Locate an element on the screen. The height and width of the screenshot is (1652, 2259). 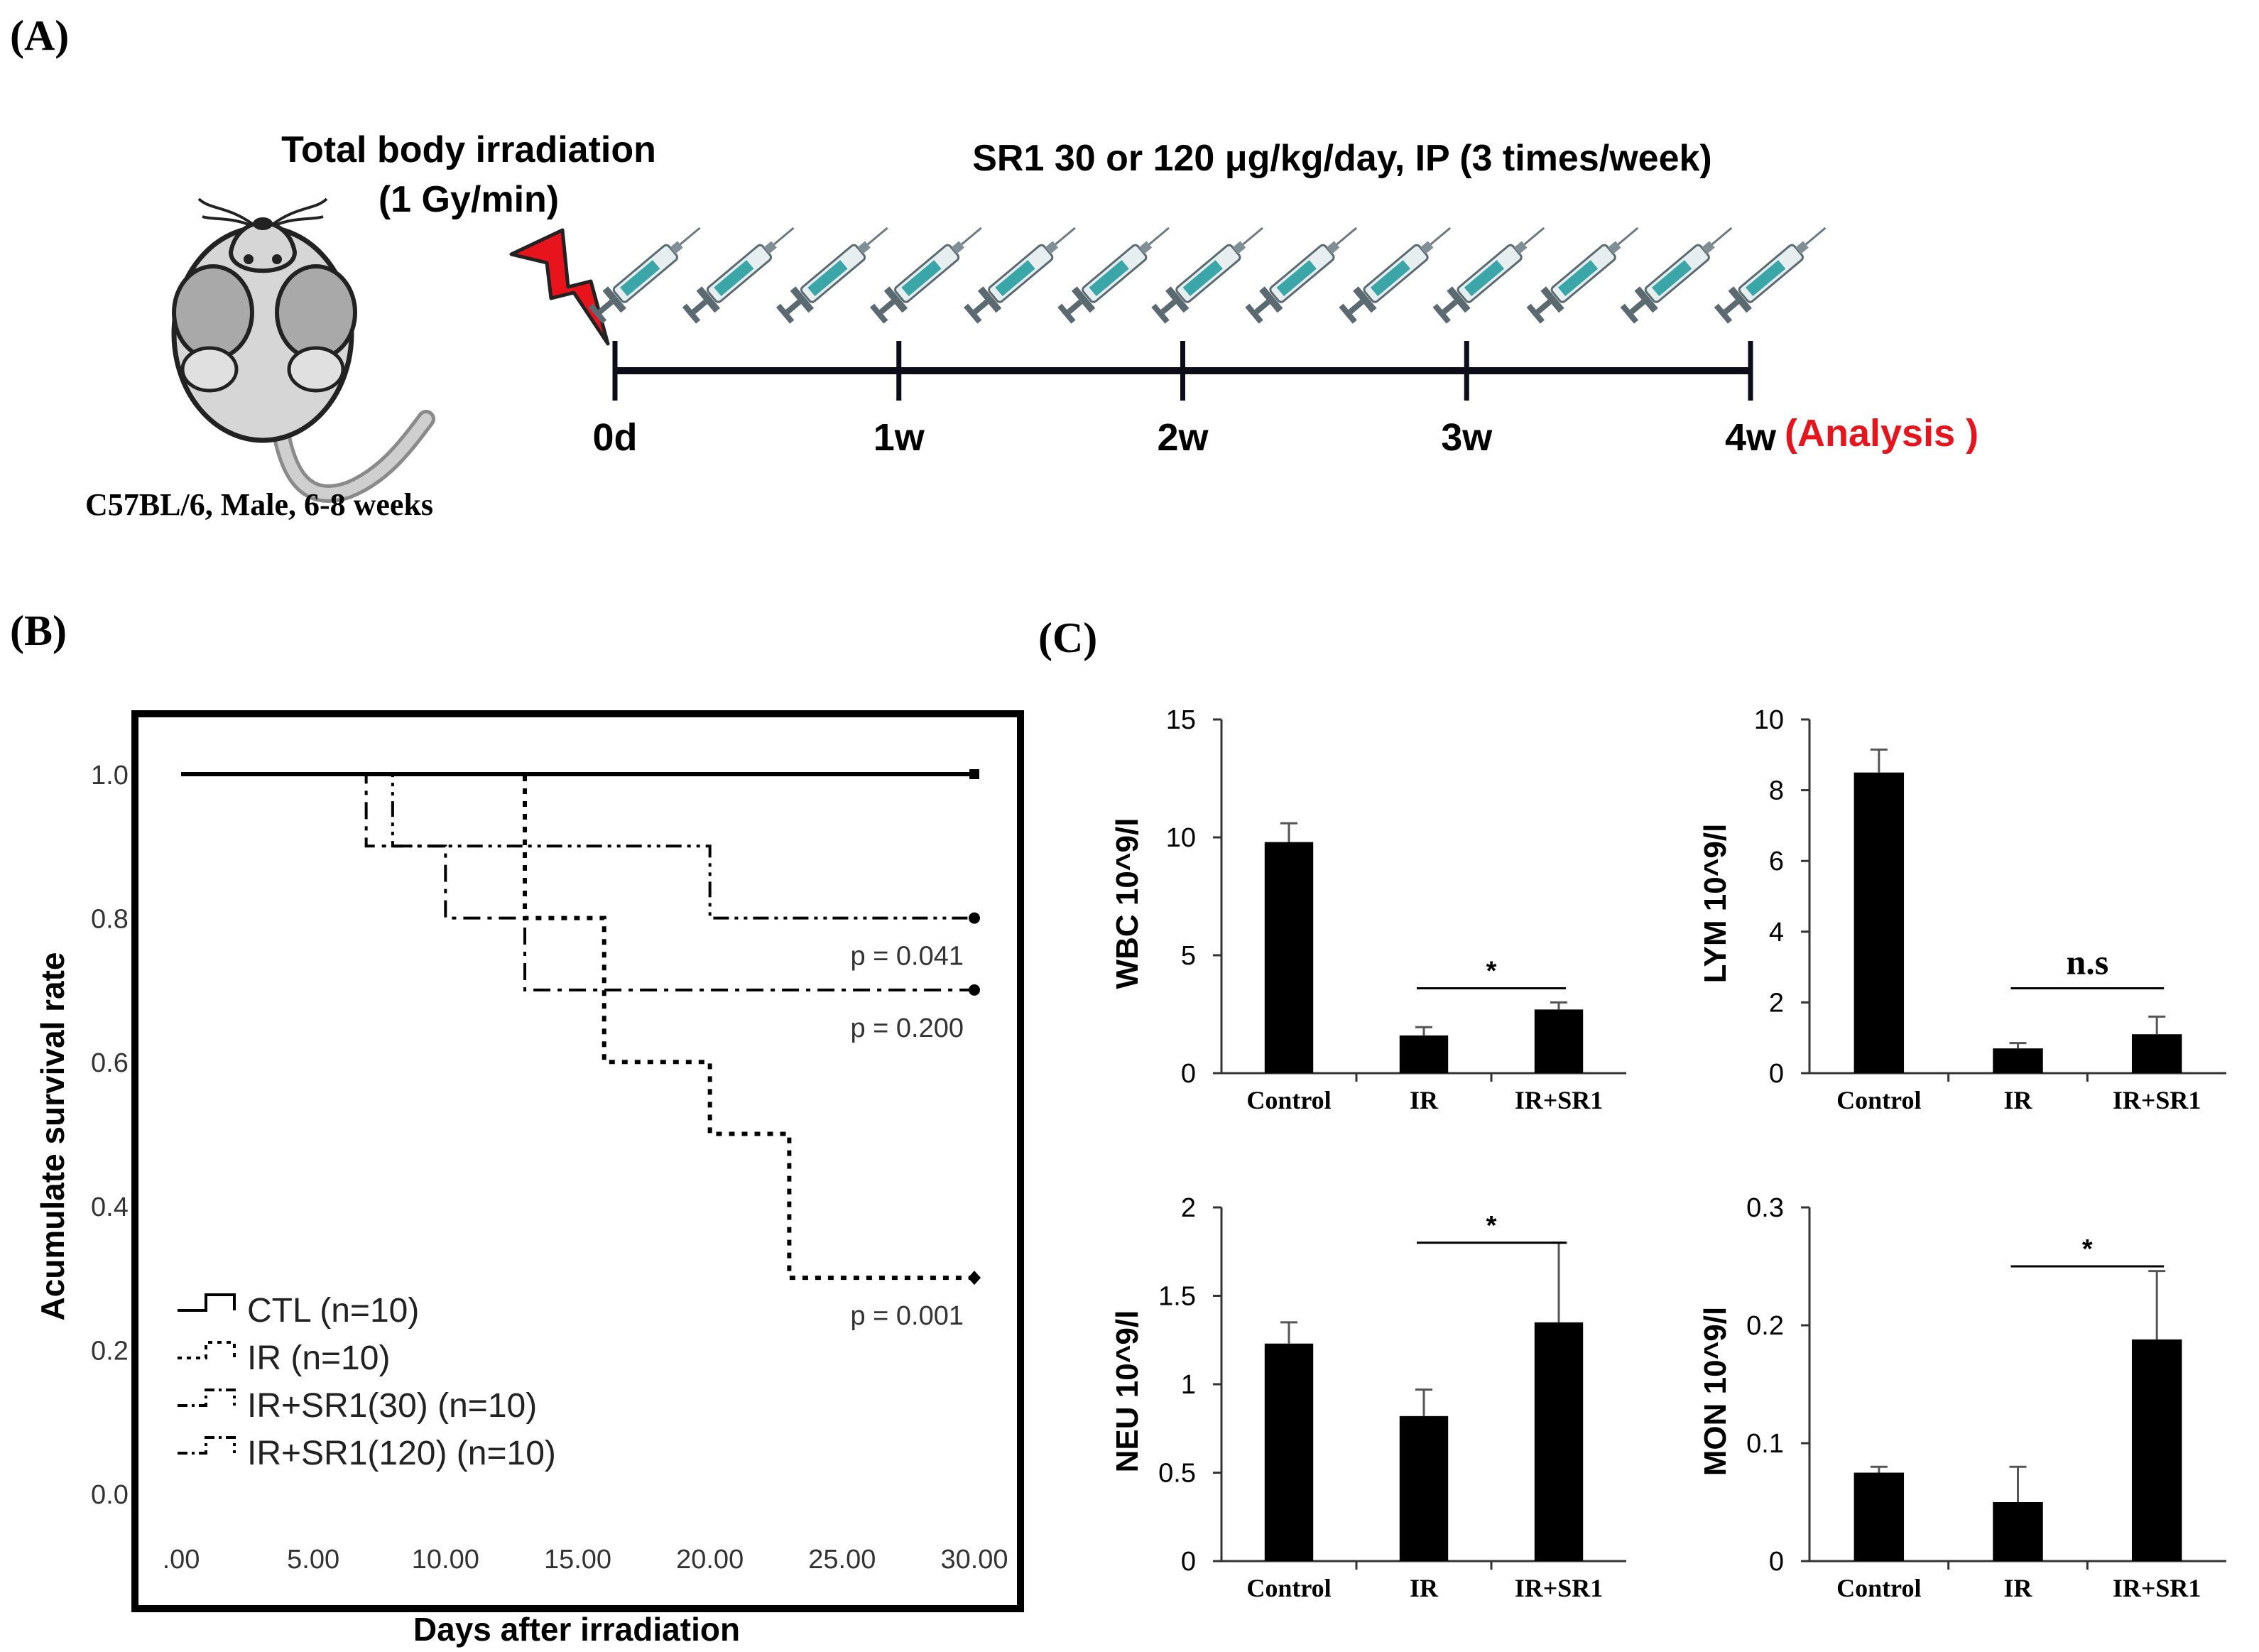
wbc-bar-chart: 0 5 10 15 Control IR IR+SR1 * WBC 10^9/l is located at coordinates (1368, 909).